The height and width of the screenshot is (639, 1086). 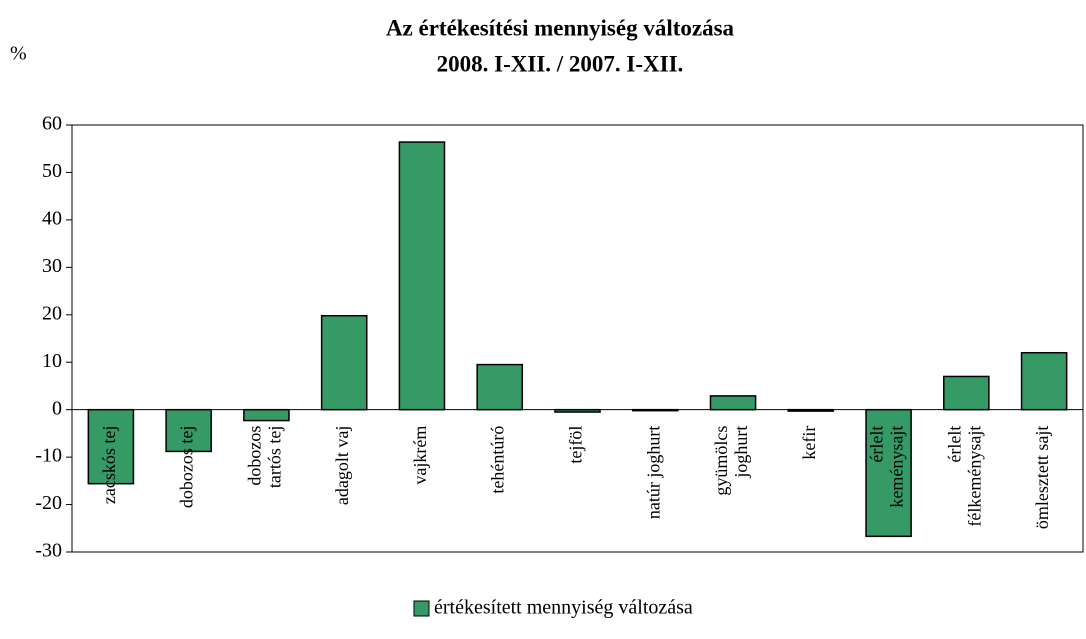 I want to click on x-tick-label: érleltfélkeménysajt, so click(x=964, y=476).